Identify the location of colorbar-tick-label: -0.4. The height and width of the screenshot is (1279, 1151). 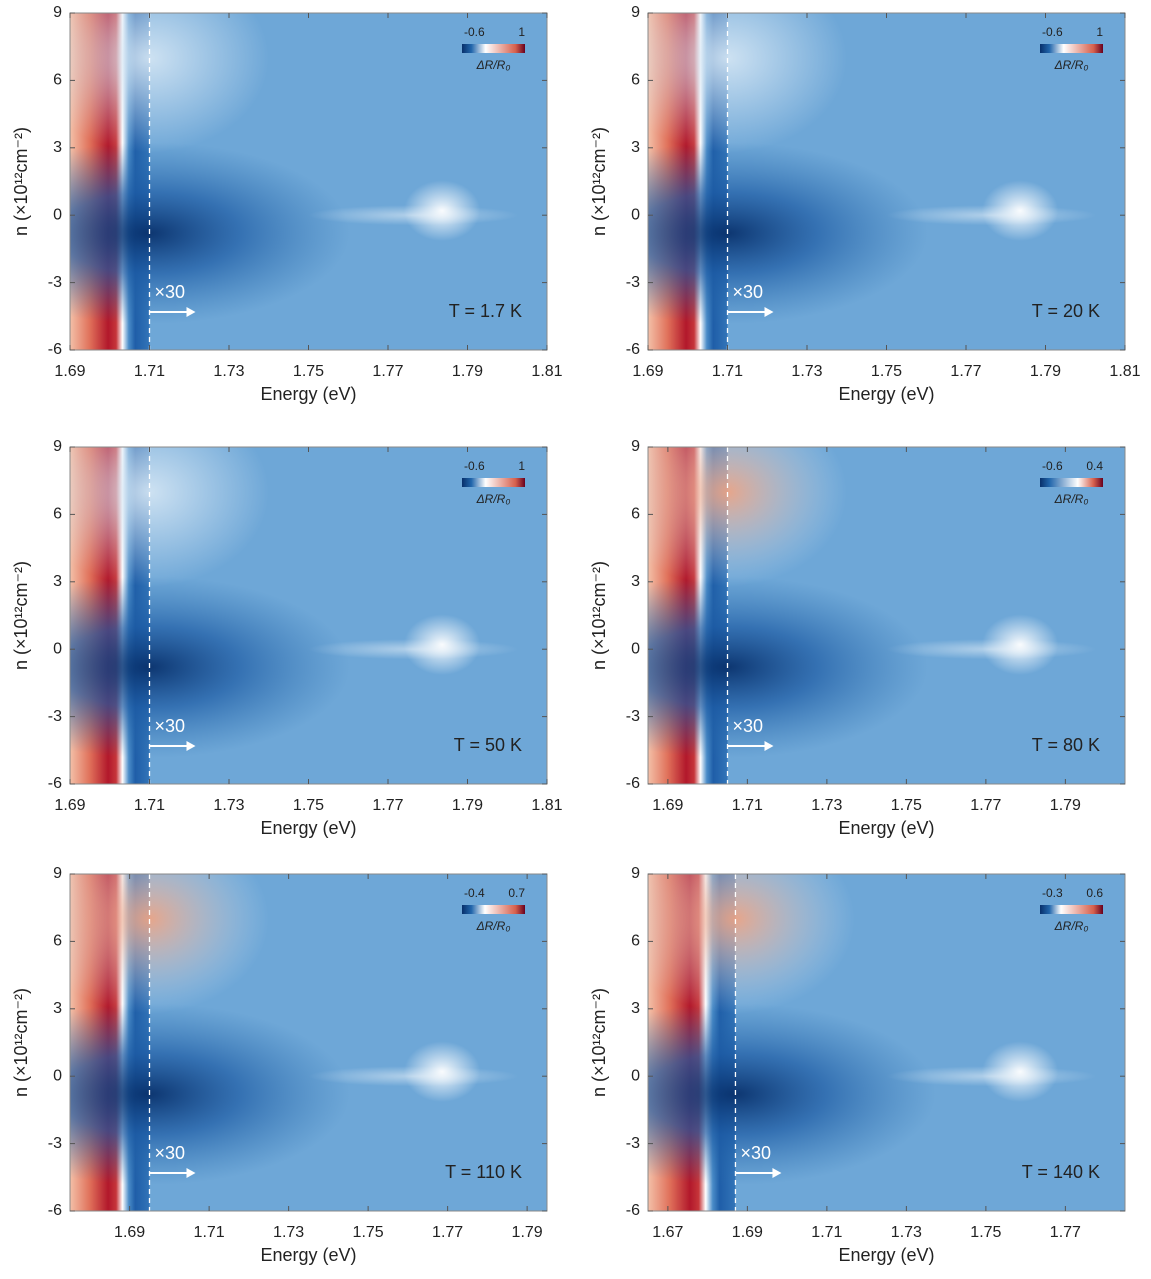
(474, 893).